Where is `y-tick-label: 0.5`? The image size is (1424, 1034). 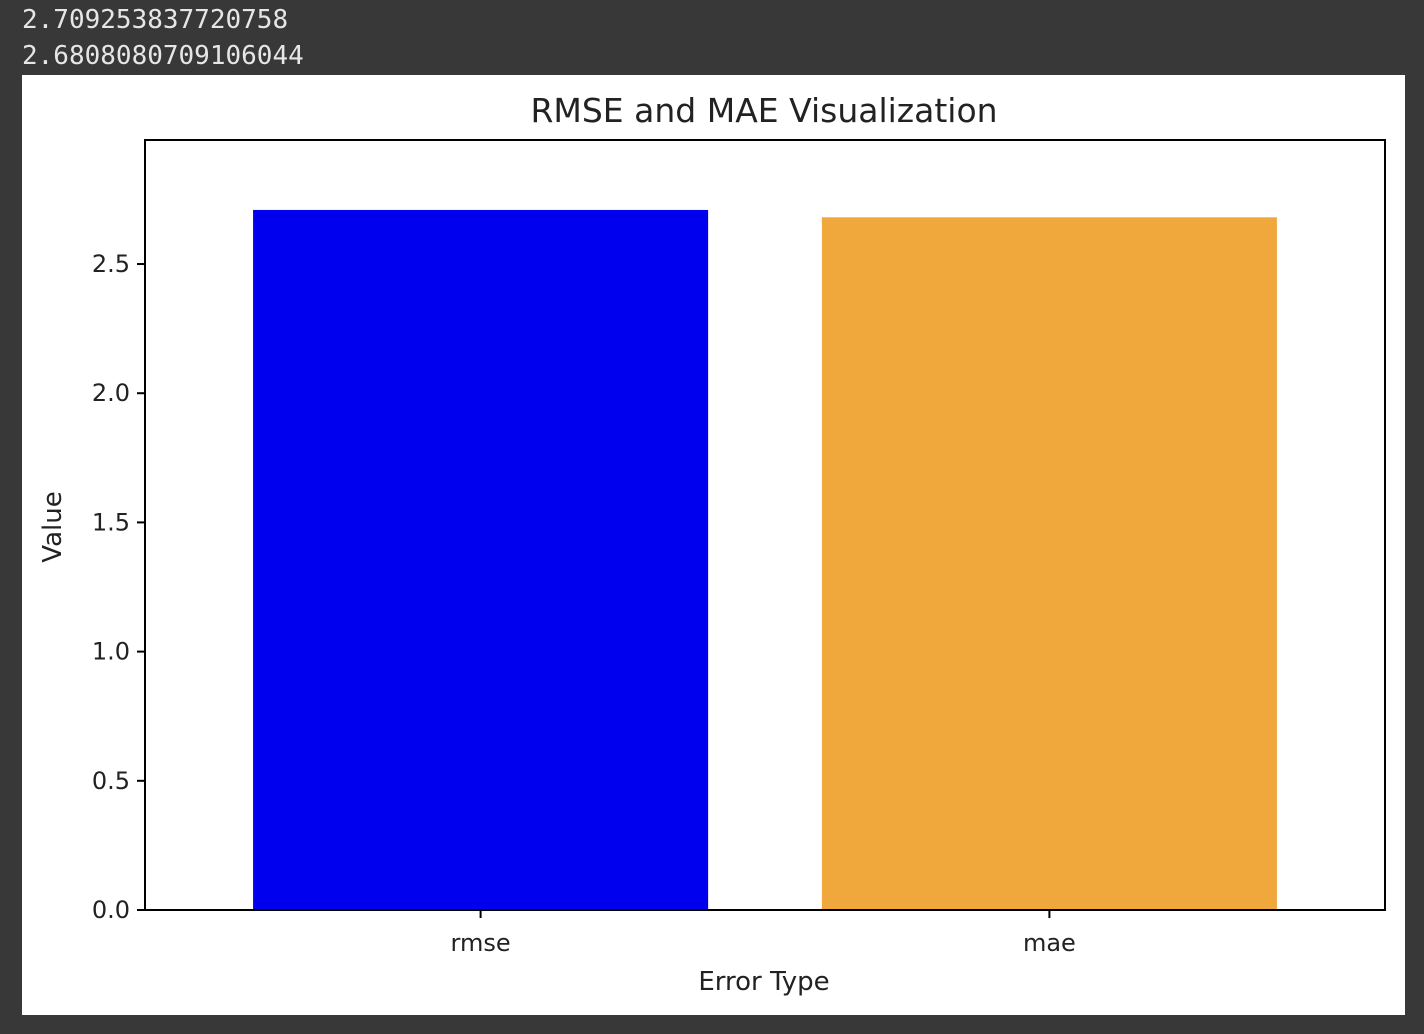 y-tick-label: 0.5 is located at coordinates (111, 781).